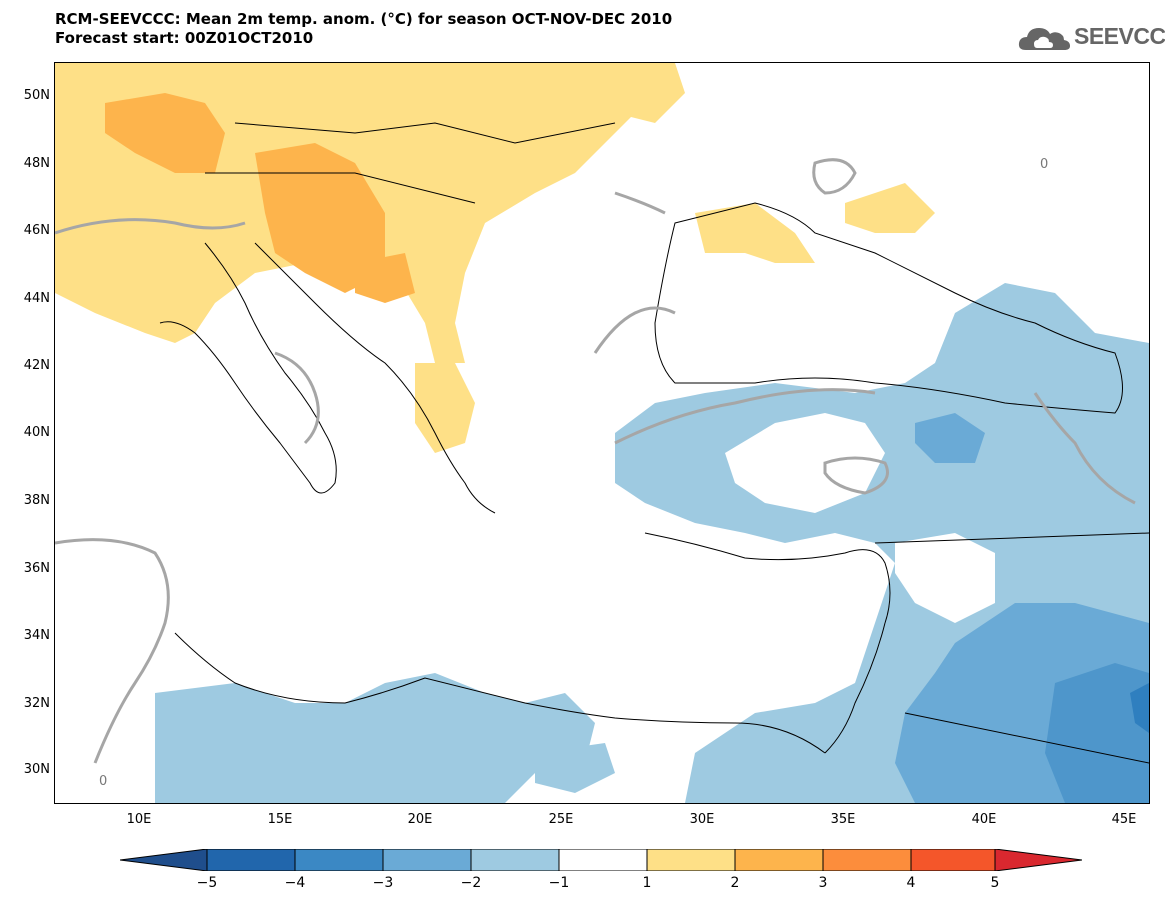  What do you see at coordinates (650, 93) in the screenshot?
I see `warm-anomaly-field-north` at bounding box center [650, 93].